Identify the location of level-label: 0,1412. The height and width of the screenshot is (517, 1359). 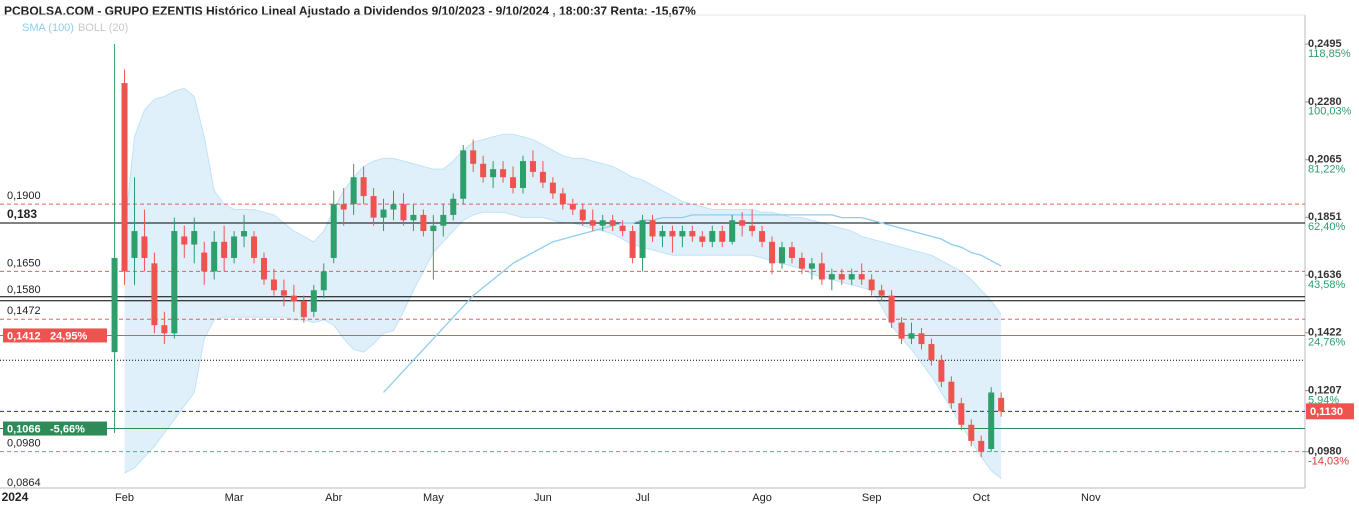
(24, 336).